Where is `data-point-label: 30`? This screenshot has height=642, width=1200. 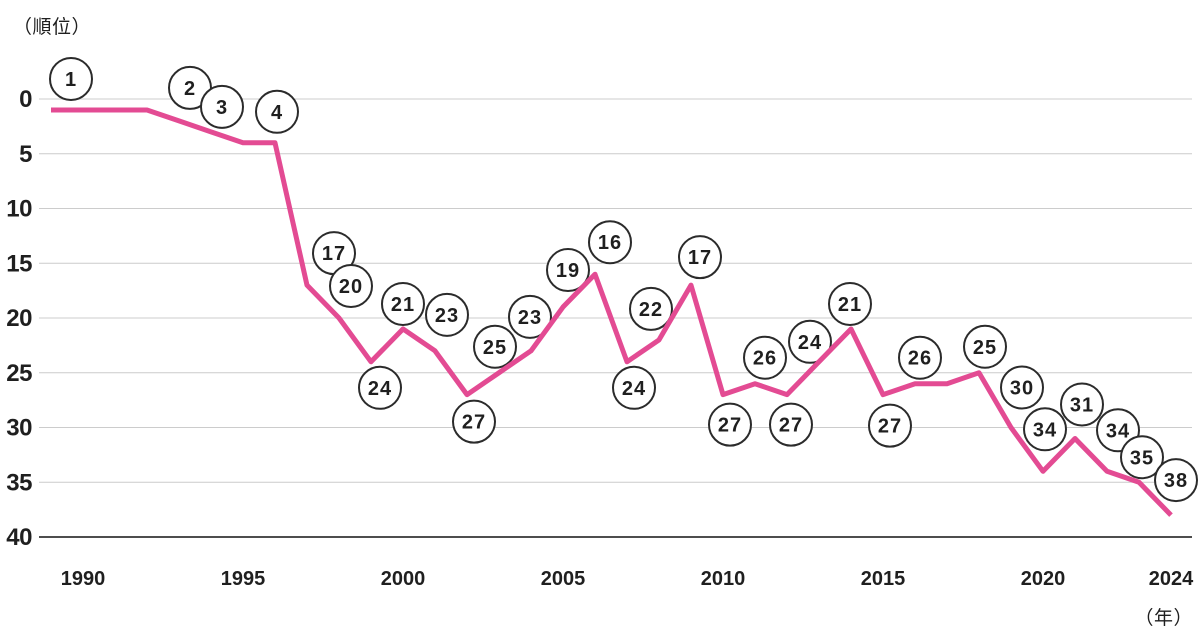 data-point-label: 30 is located at coordinates (1022, 387).